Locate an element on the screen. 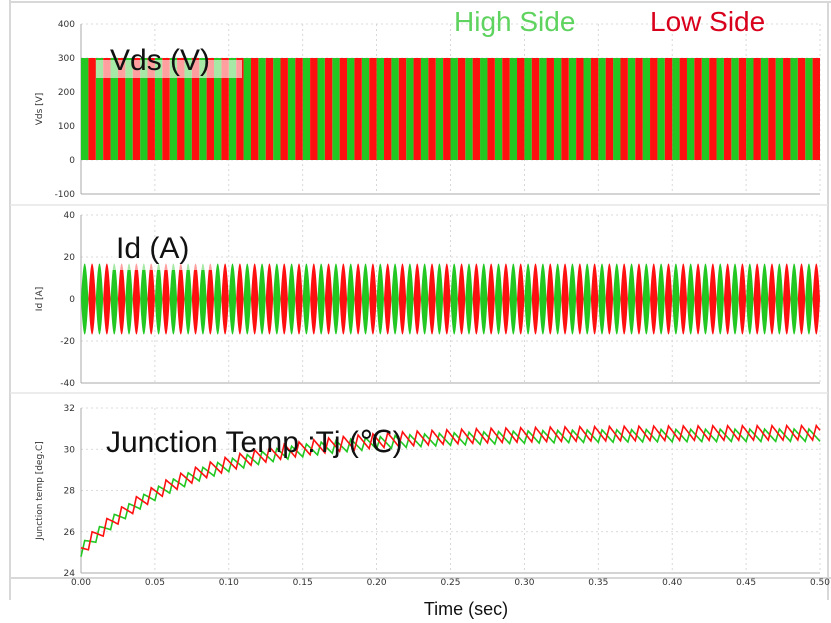 This screenshot has width=831, height=623. y-tick-label: 40 is located at coordinates (70, 216).